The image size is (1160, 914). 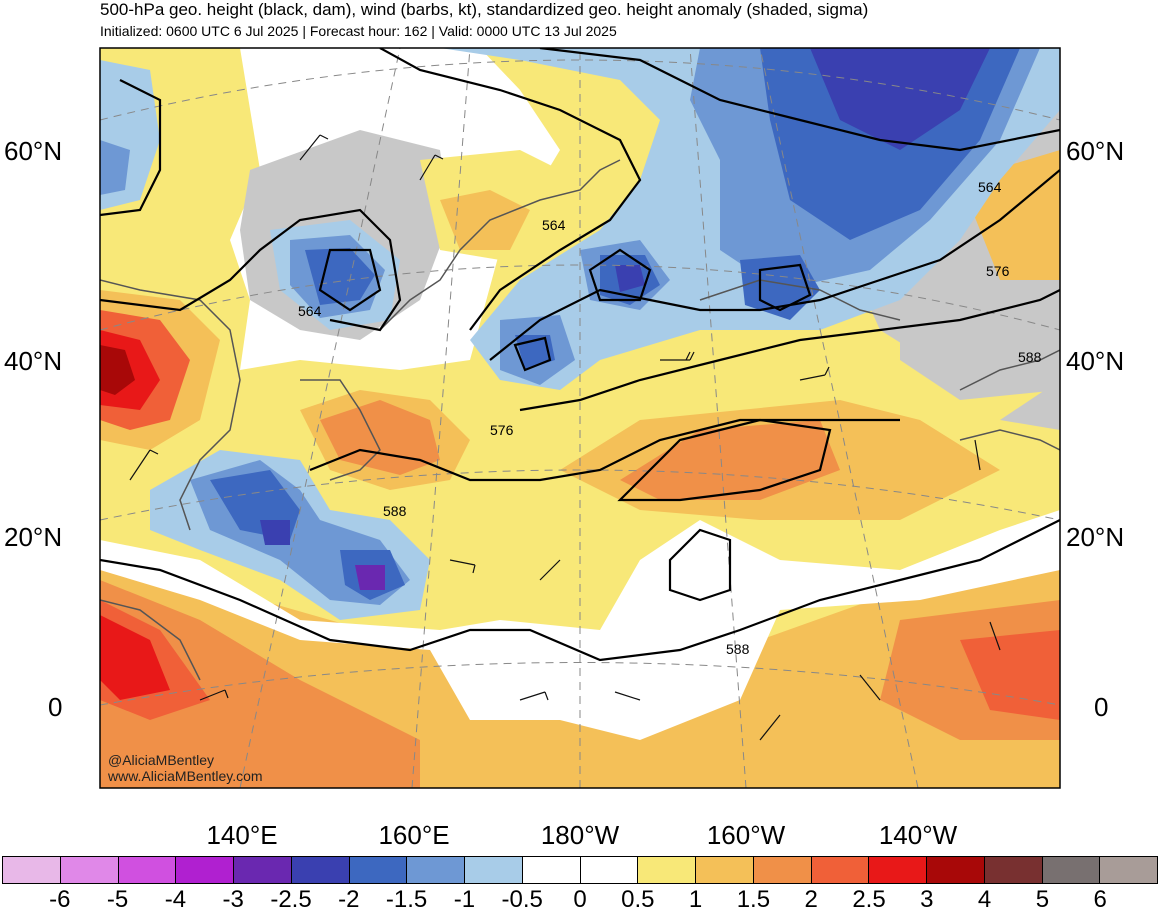 I want to click on colorbar-tick-label: -3, so click(x=233, y=899).